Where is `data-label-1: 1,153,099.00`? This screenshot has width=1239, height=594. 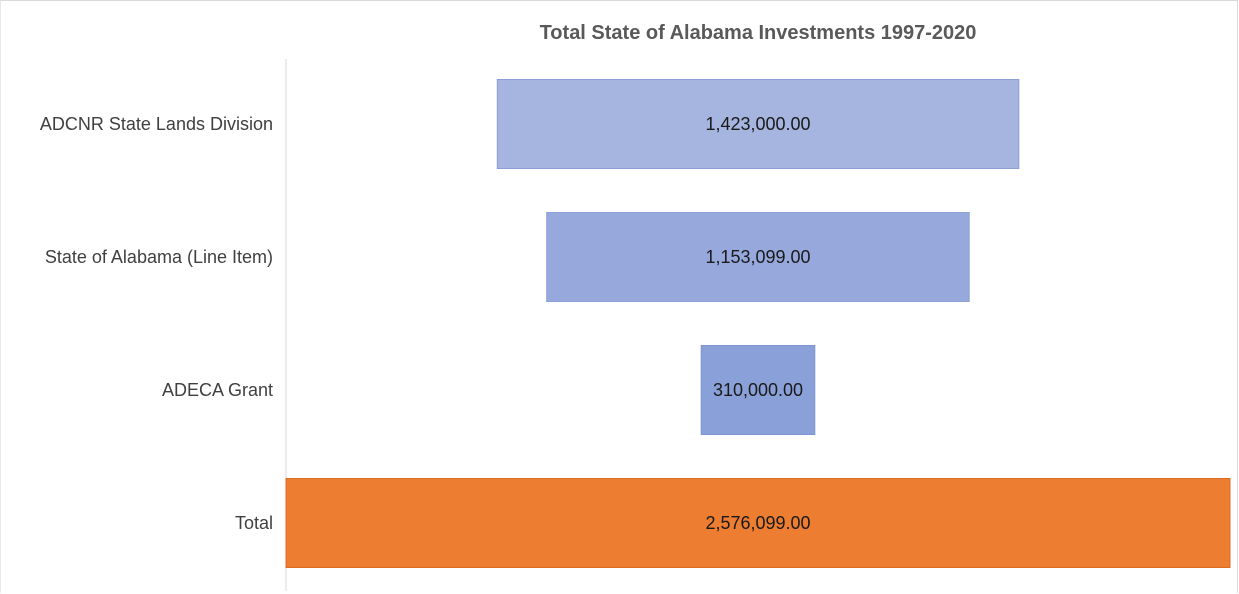 data-label-1: 1,153,099.00 is located at coordinates (757, 257).